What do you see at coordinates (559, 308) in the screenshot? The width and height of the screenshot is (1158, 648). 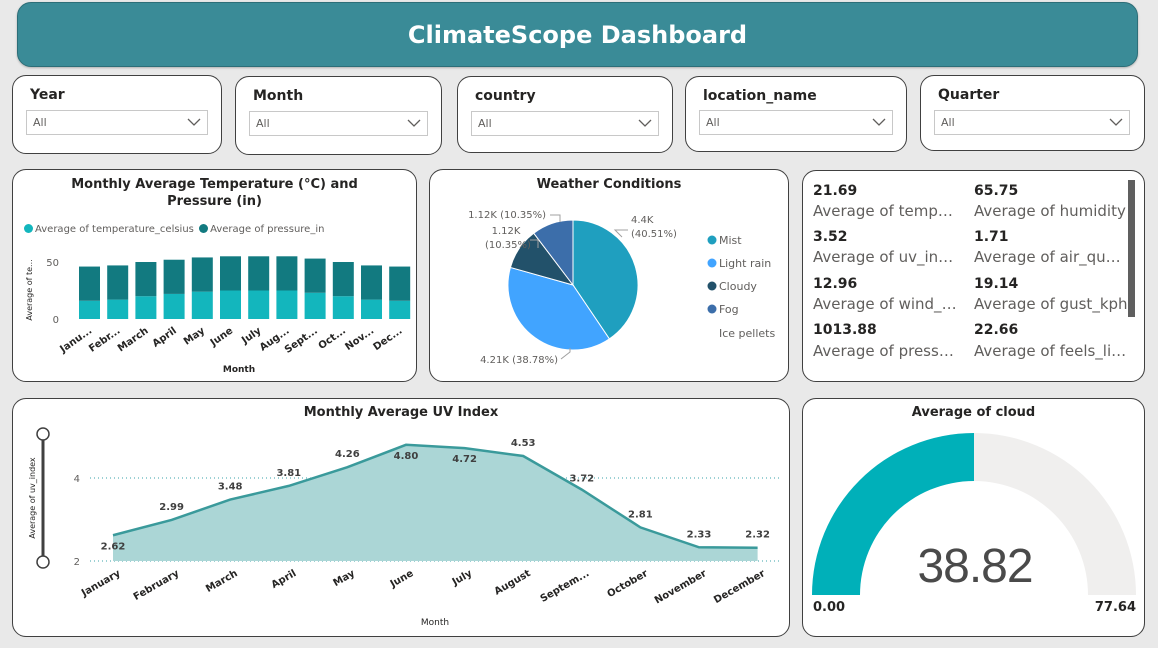 I see `pie-slice-light-rain` at bounding box center [559, 308].